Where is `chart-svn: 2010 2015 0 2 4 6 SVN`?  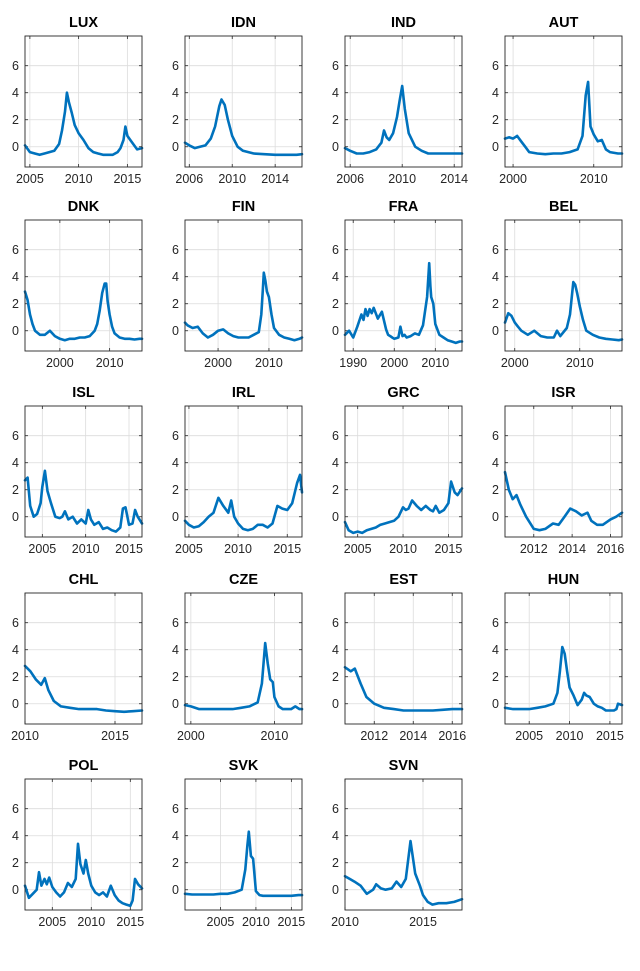 chart-svn: 2010 2015 0 2 4 6 SVN is located at coordinates (397, 843).